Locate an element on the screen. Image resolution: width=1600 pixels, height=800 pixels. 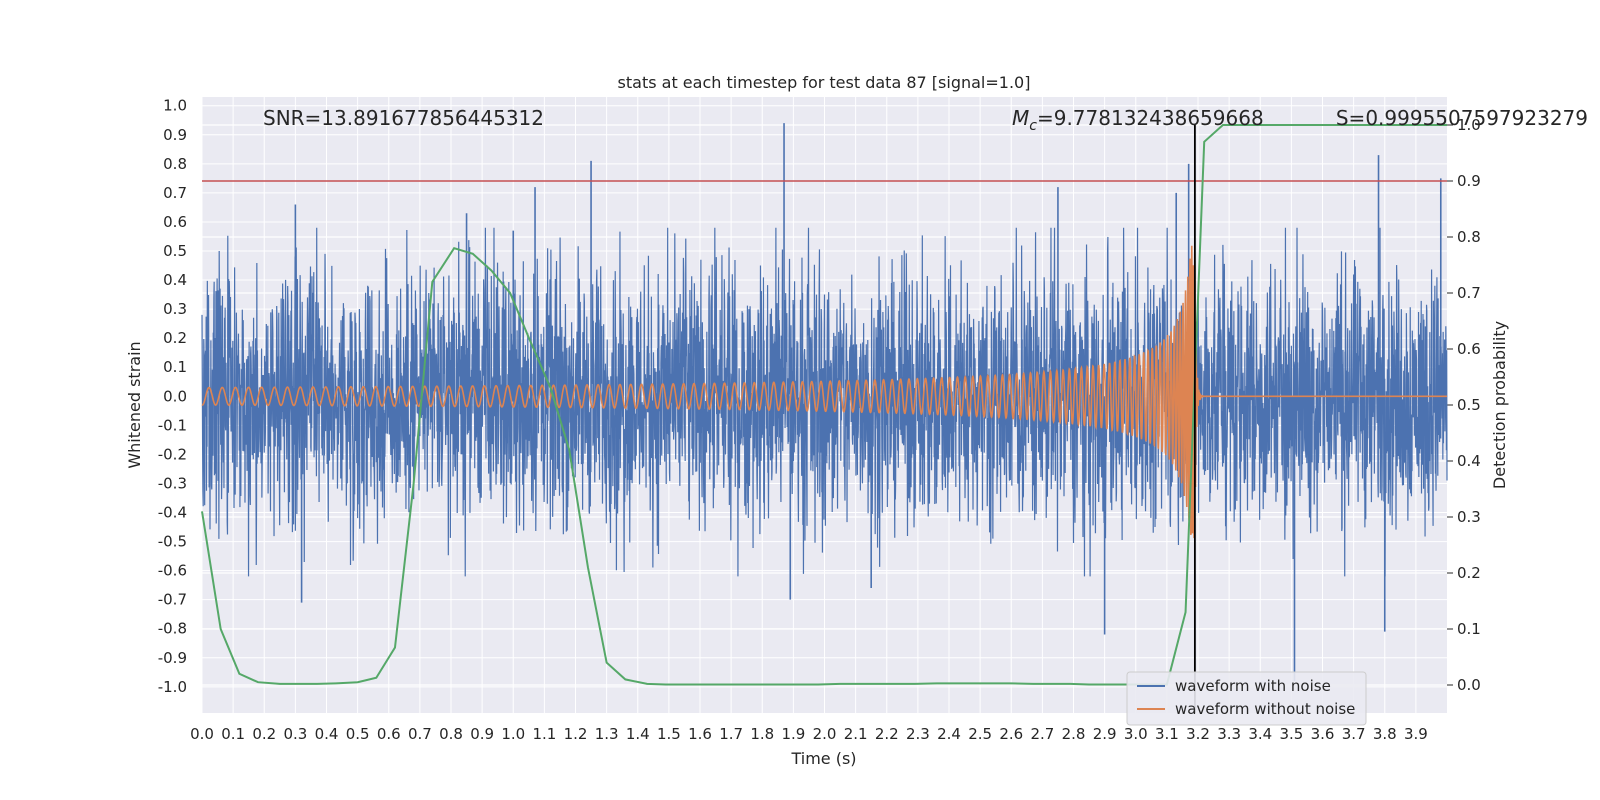
x-tick-label: 3.3 is located at coordinates (1229, 734).